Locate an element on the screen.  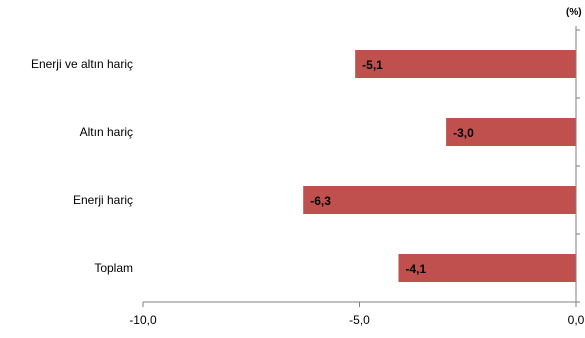
unit-label: (%) is located at coordinates (574, 12).